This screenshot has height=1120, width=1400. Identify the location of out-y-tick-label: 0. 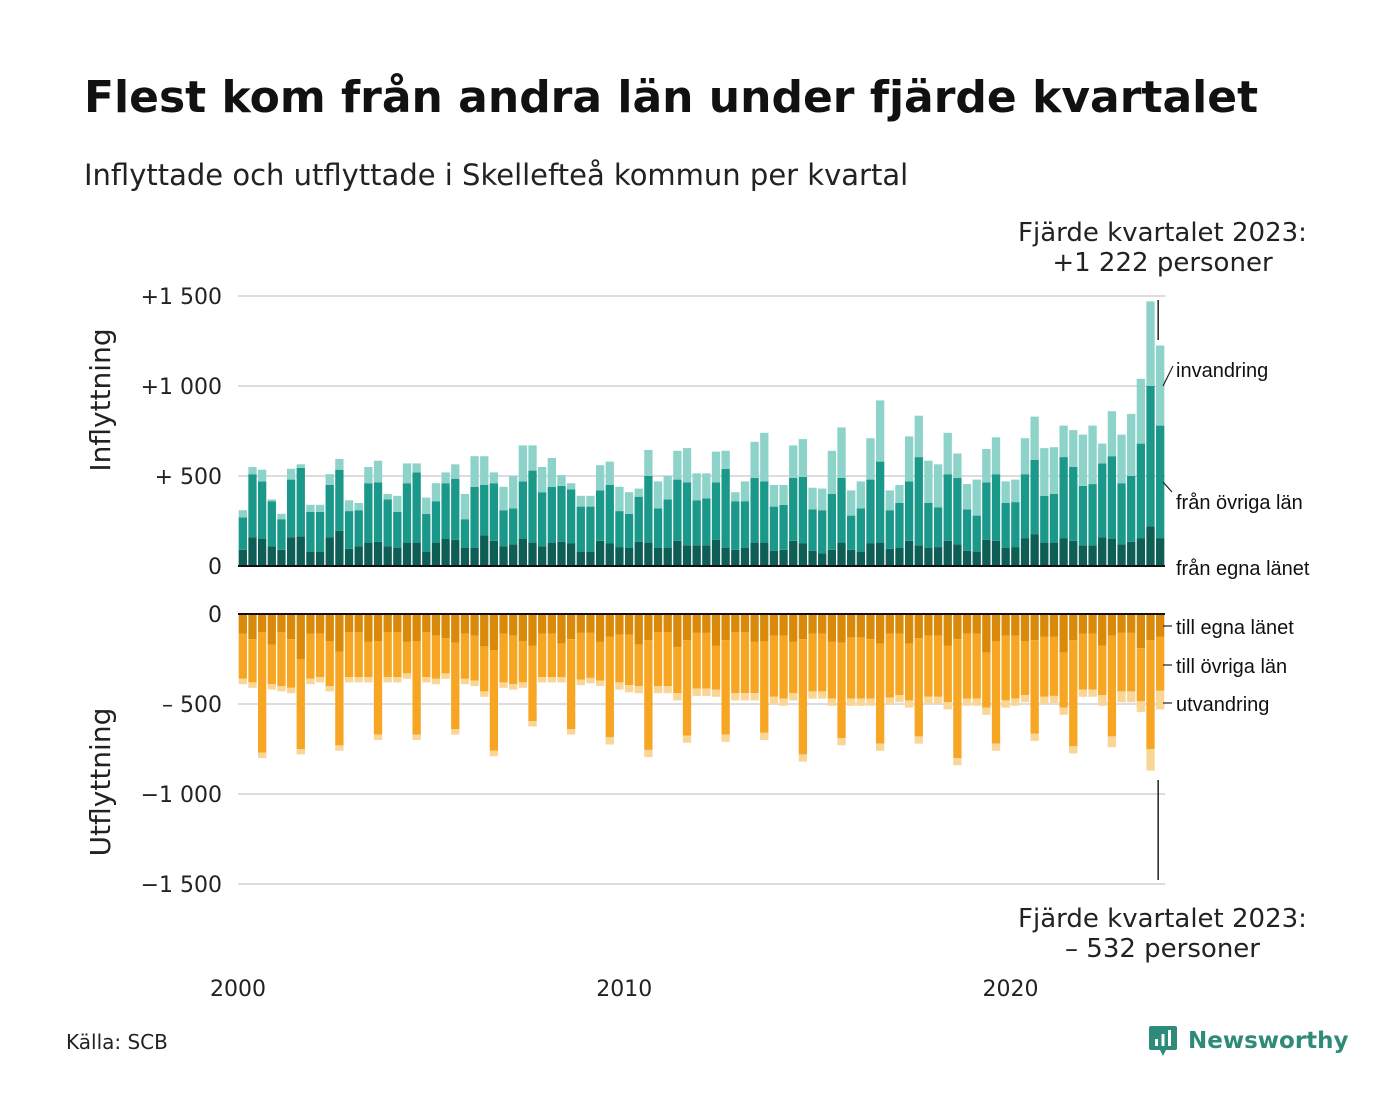
(215, 615).